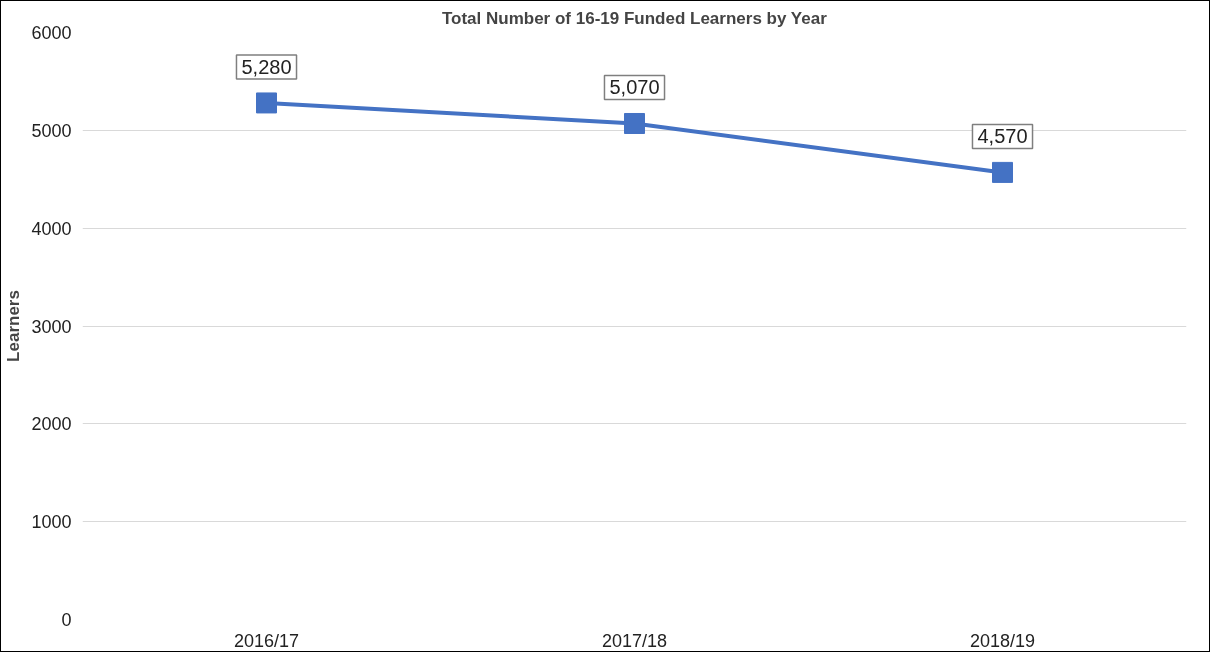  I want to click on x-tick-label: 2017/18, so click(634, 640).